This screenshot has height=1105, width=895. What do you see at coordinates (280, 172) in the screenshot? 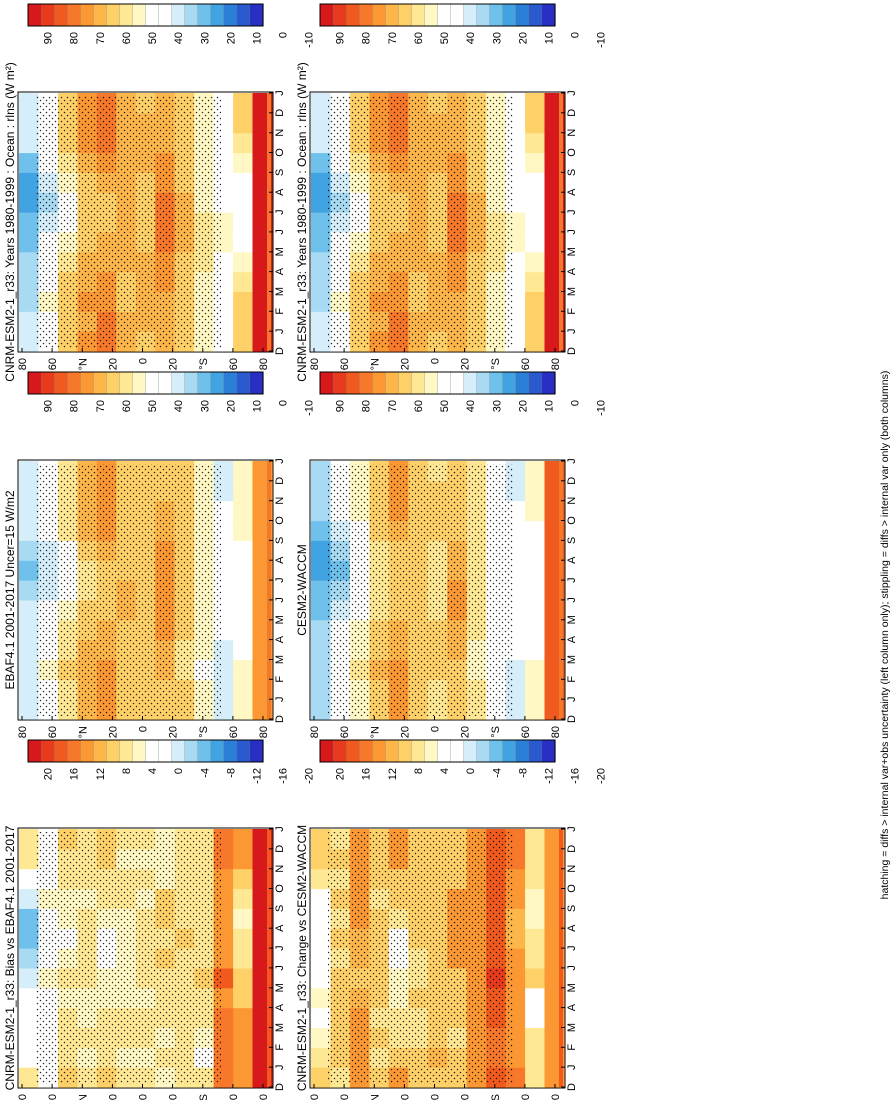
I see `x-tick-label: S` at bounding box center [280, 172].